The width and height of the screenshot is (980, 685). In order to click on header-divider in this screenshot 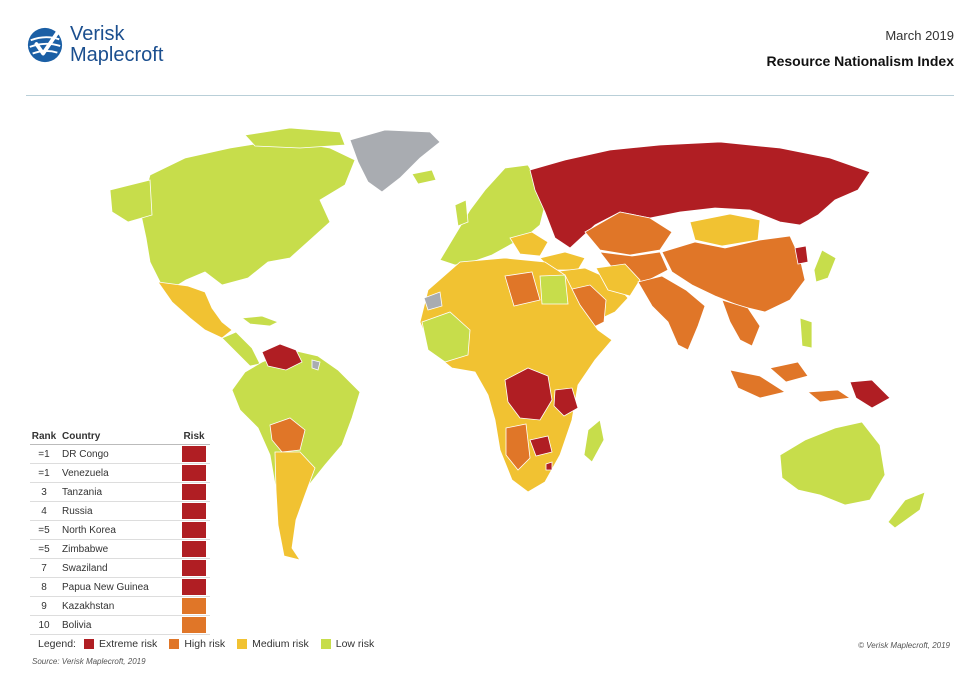, I will do `click(490, 95)`.